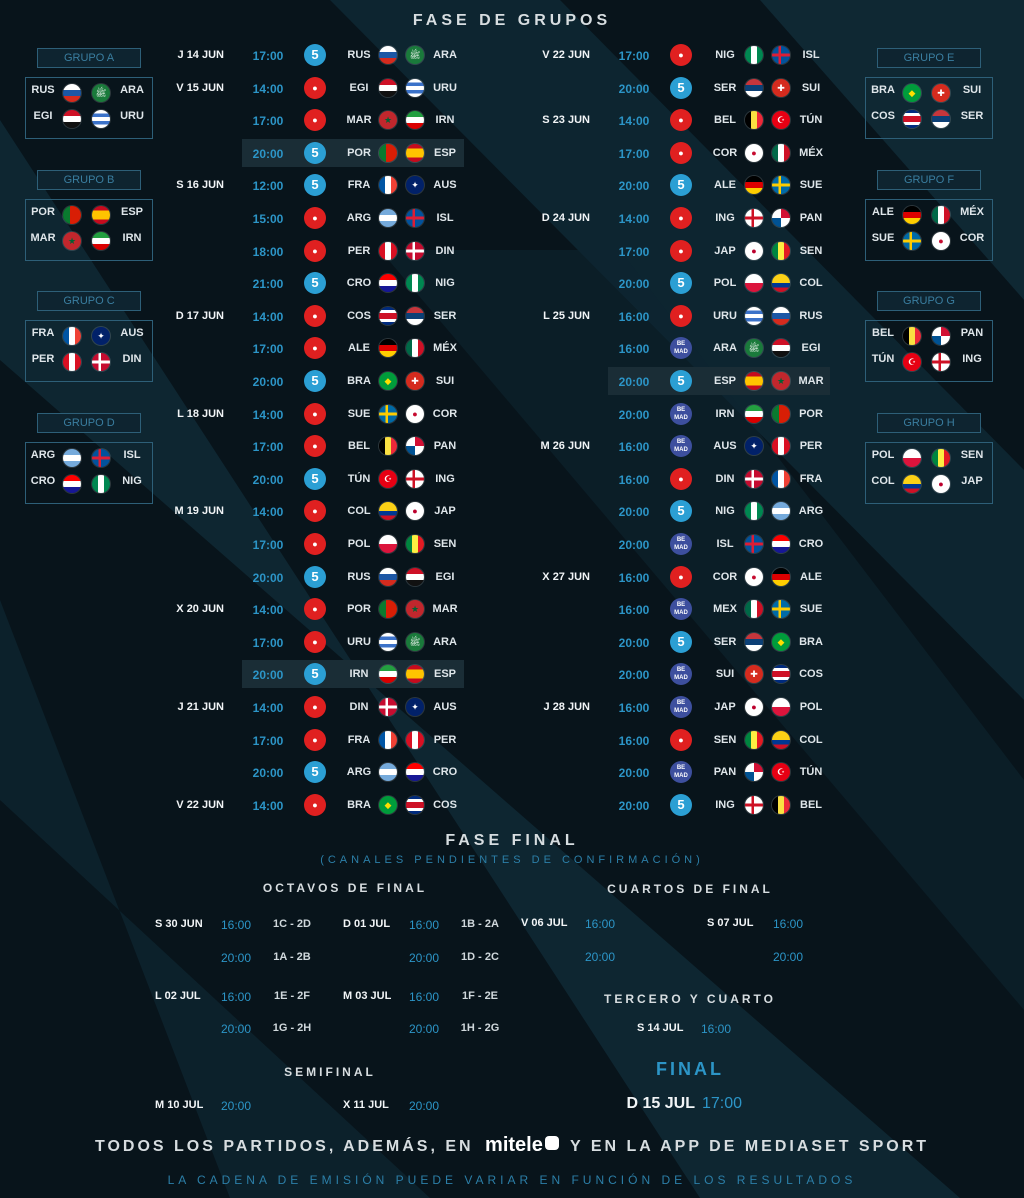 The image size is (1024, 1198). What do you see at coordinates (388, 348) in the screenshot?
I see `flag-ale-icon` at bounding box center [388, 348].